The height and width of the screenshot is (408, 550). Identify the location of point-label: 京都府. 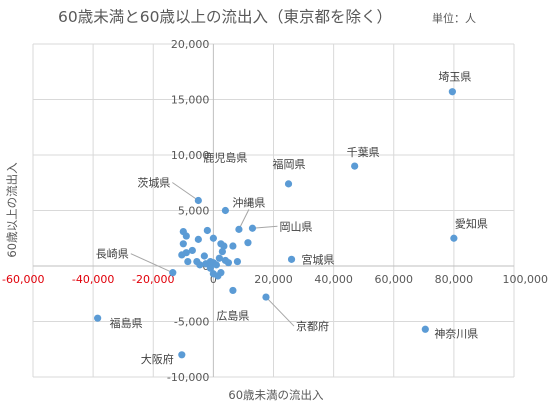
(312, 326).